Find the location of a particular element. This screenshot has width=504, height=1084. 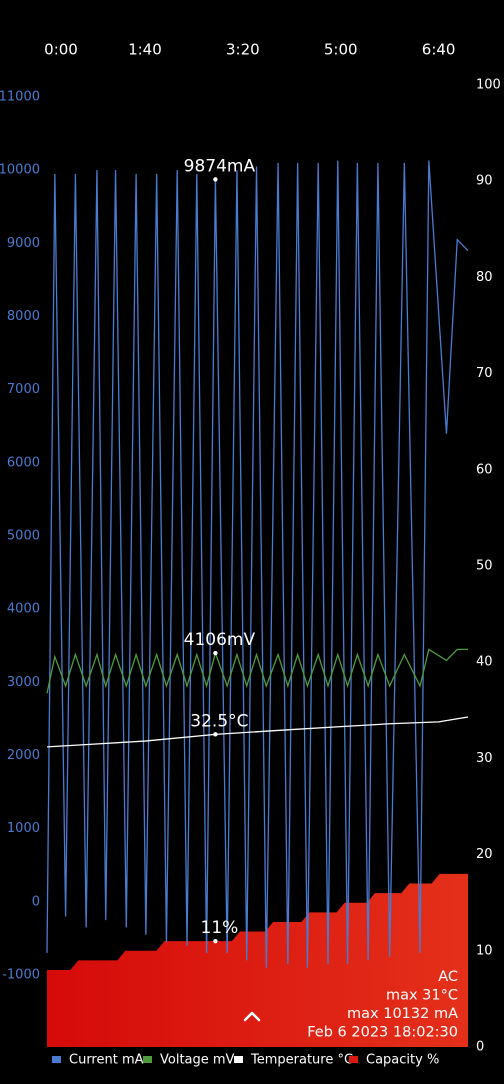

y-tick-label: 11000 is located at coordinates (20, 97).